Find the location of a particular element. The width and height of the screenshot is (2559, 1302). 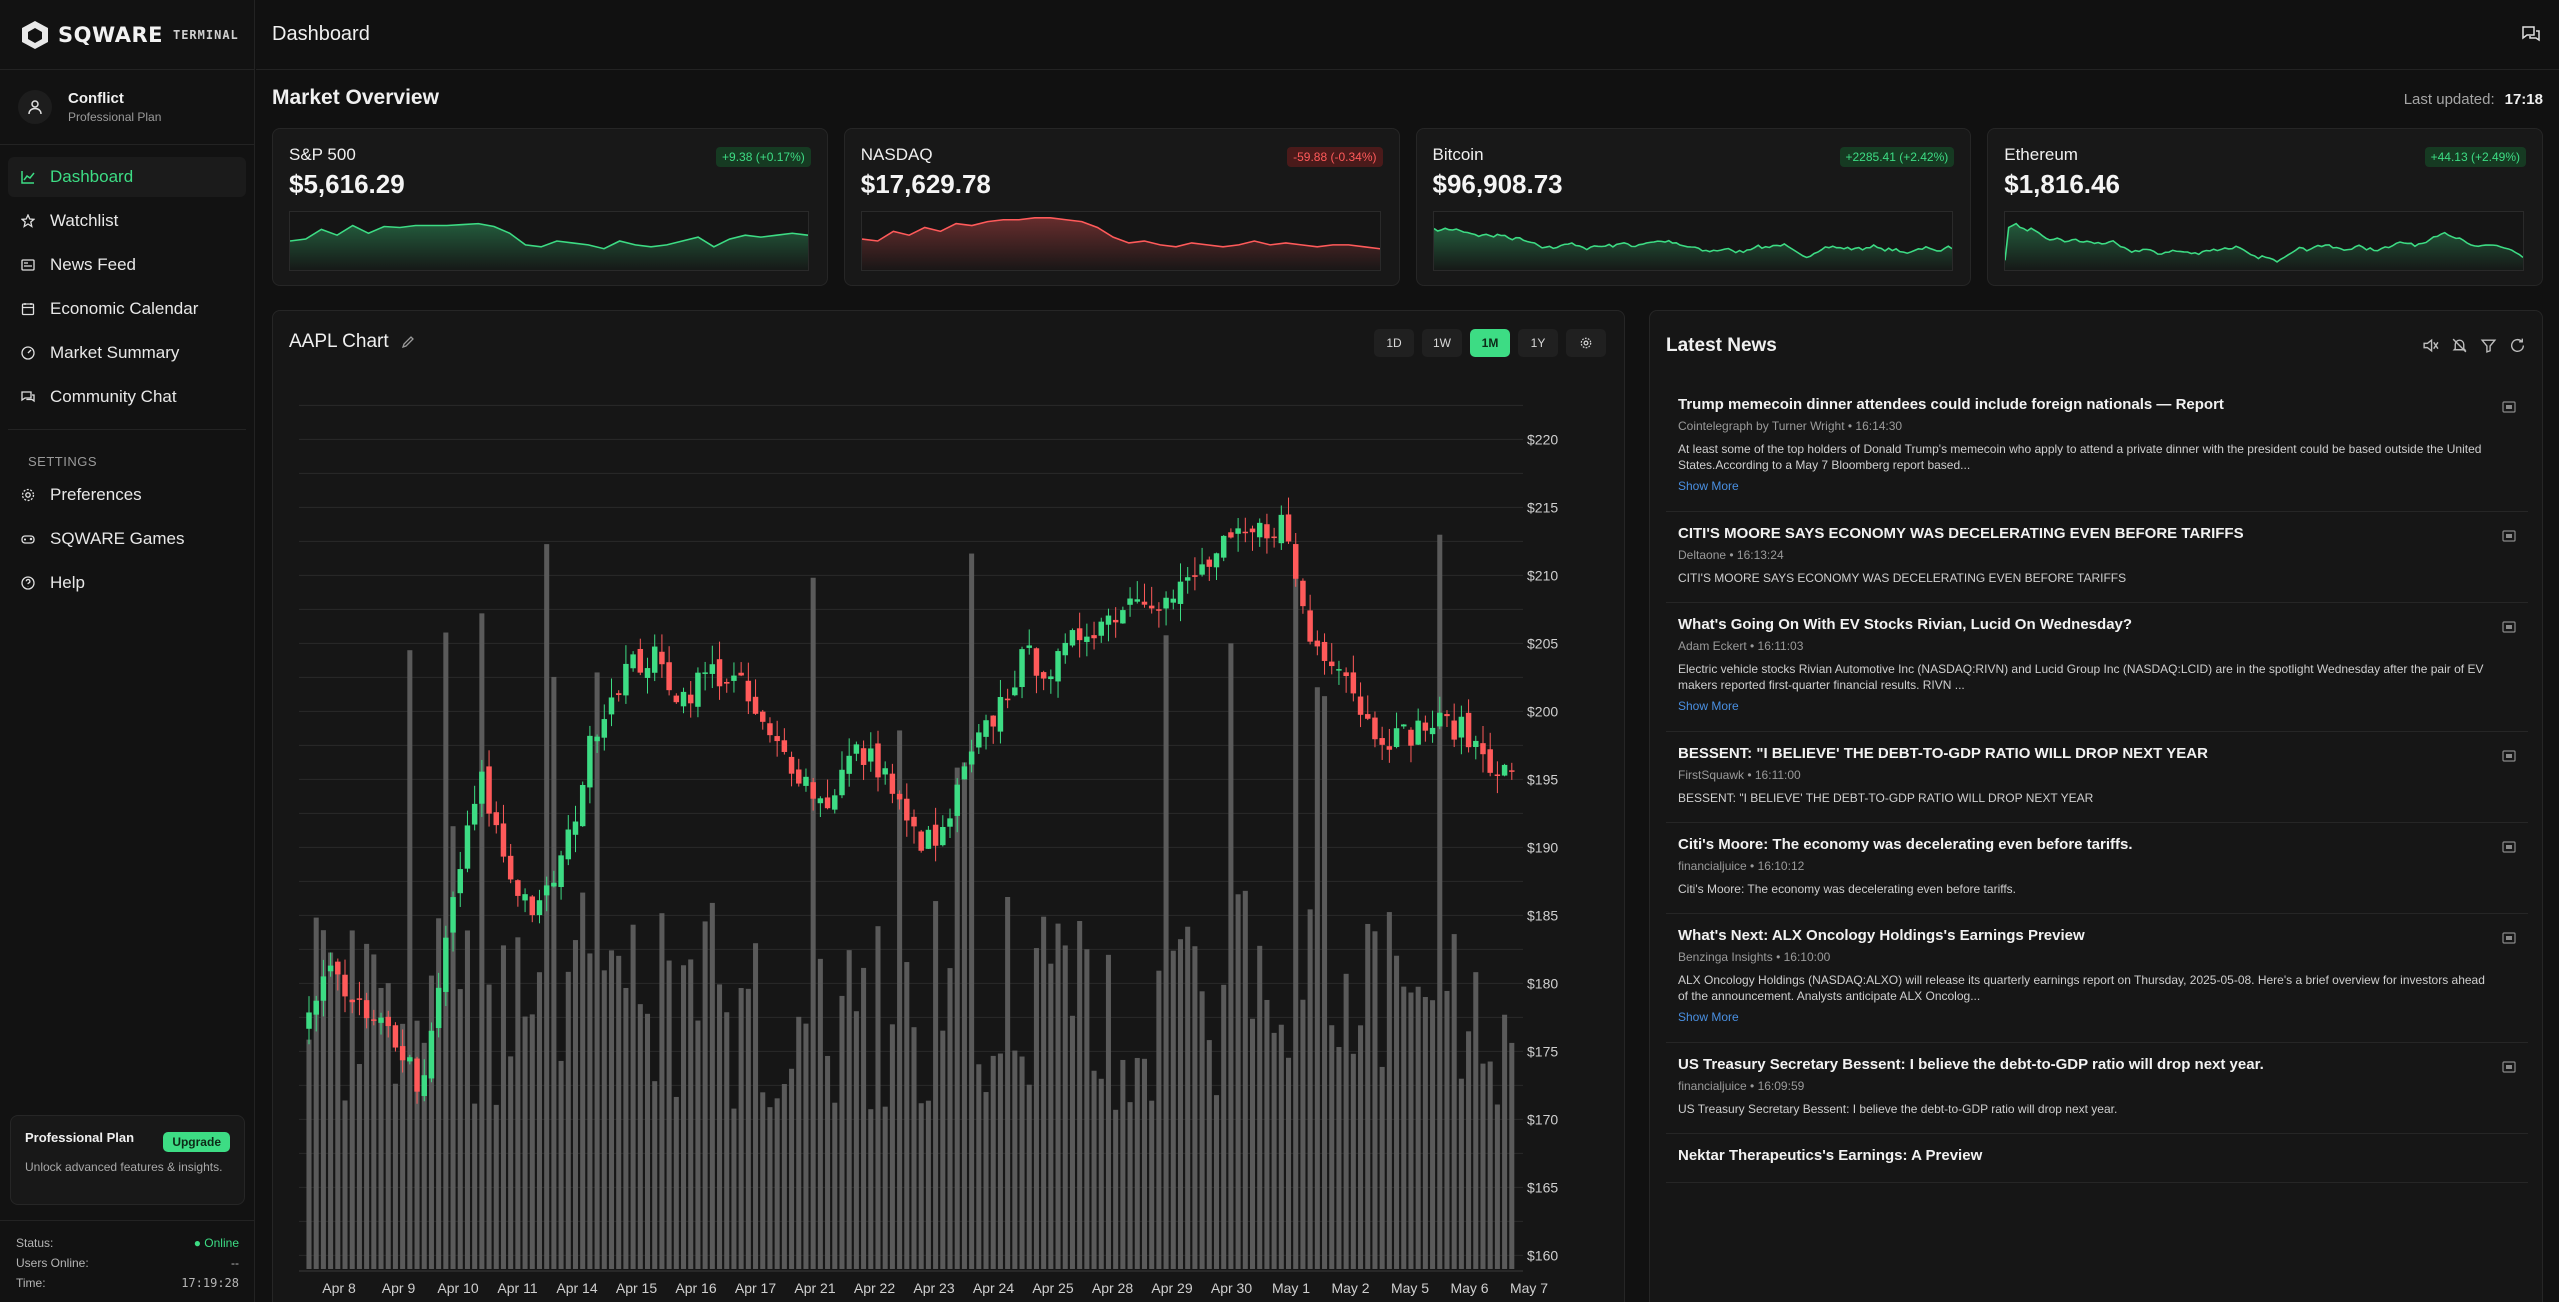

ticker-price: $5,616.29 is located at coordinates (347, 184).